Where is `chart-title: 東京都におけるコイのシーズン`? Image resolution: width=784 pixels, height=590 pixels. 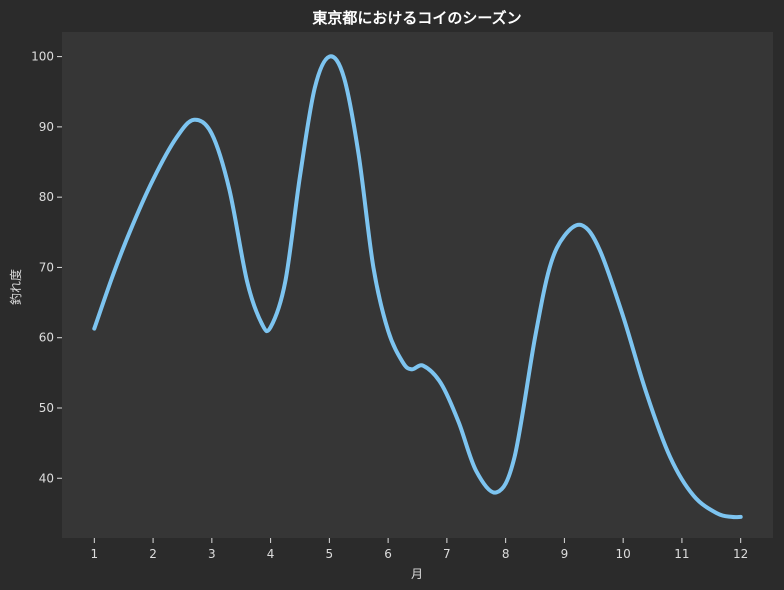
chart-title: 東京都におけるコイのシーズン is located at coordinates (416, 18).